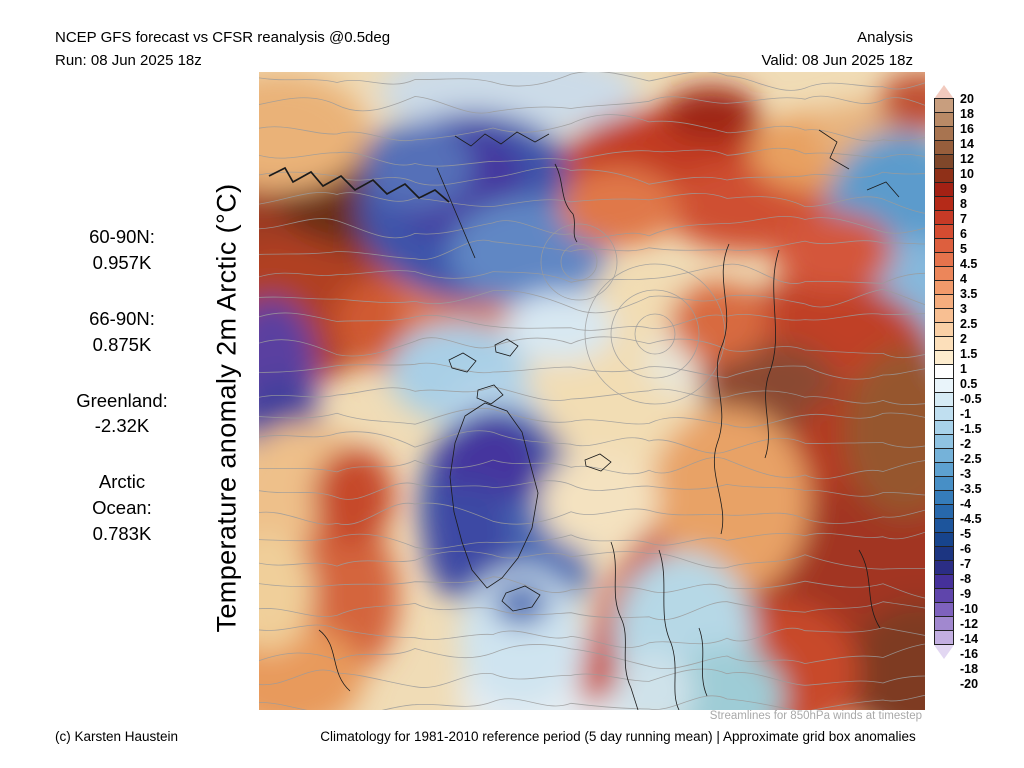  Describe the element at coordinates (969, 669) in the screenshot. I see `colorbar-tick-label: -18` at that location.